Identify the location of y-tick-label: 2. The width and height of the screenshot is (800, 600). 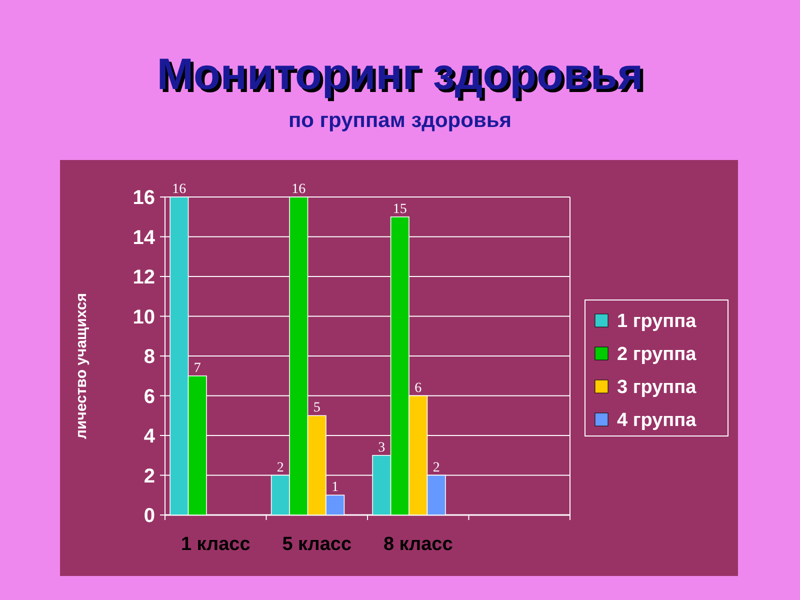
(149, 476).